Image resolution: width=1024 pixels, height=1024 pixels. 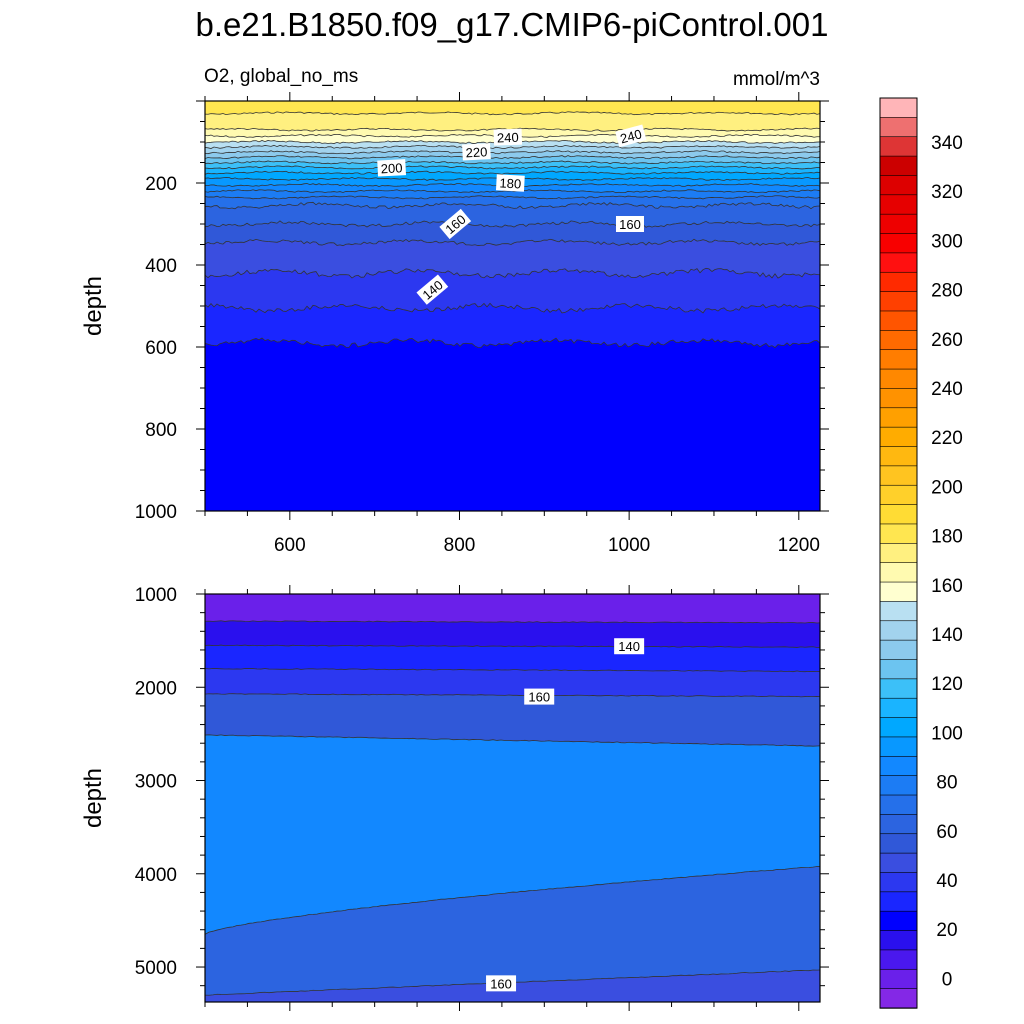 I want to click on upper-xtick-label: 1200, so click(x=799, y=545).